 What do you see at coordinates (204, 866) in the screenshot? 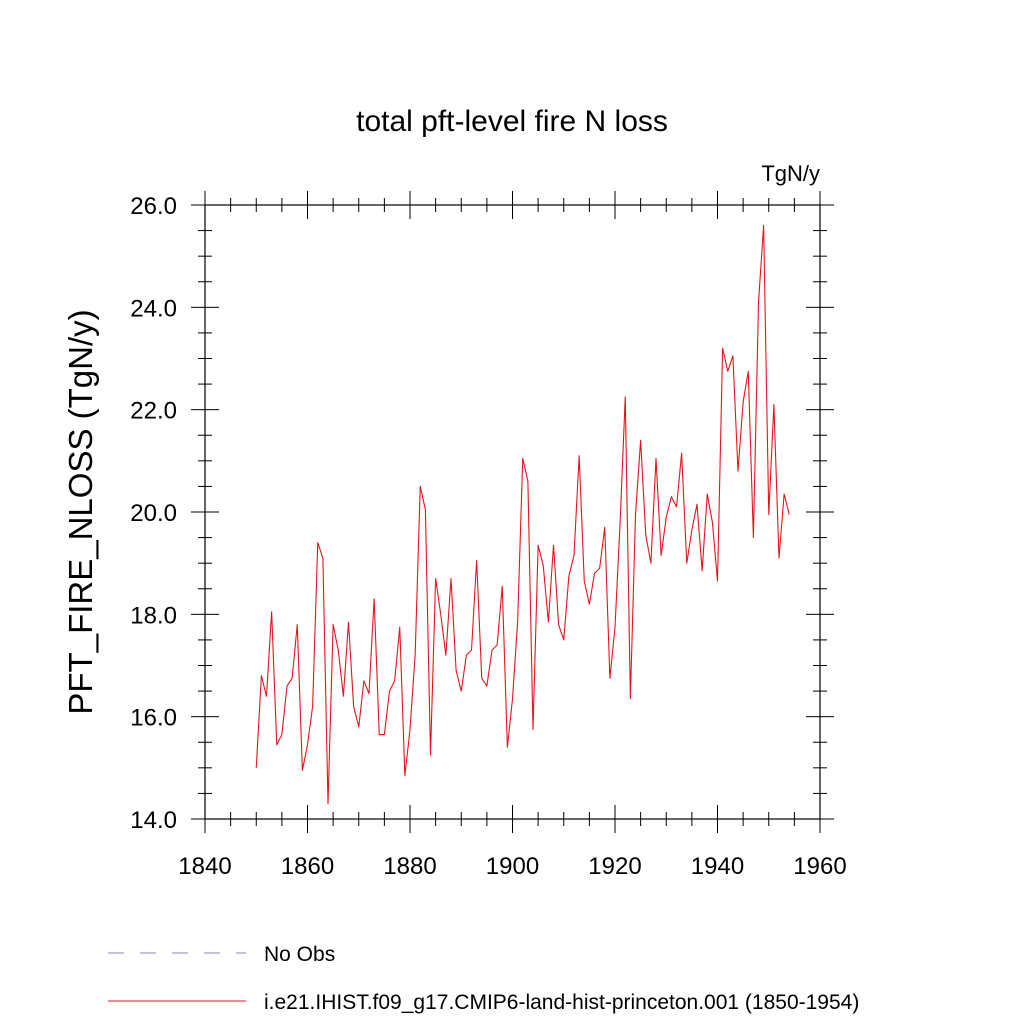
I see `x-tick-label: 1840` at bounding box center [204, 866].